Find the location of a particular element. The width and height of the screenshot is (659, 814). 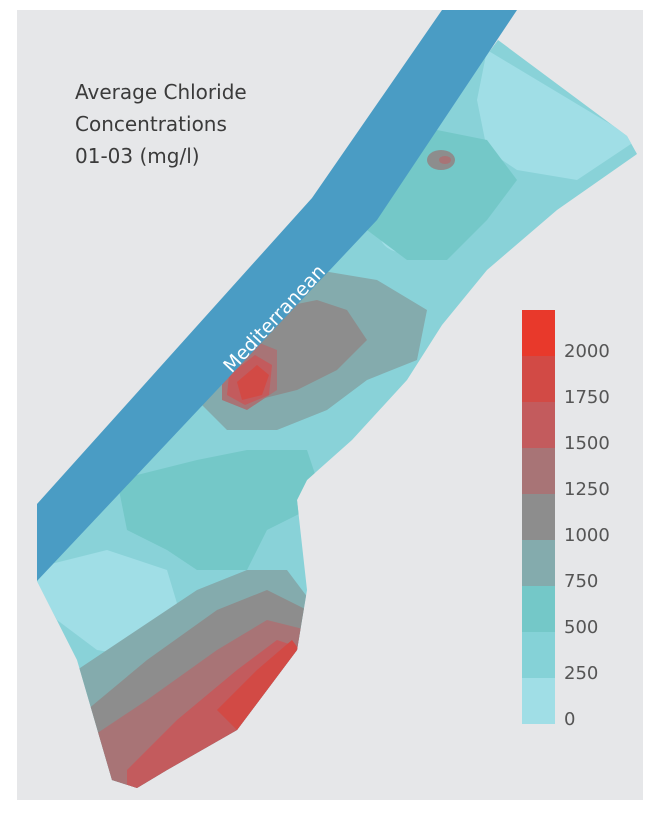

title-line-2: Concentrations is located at coordinates (161, 124).